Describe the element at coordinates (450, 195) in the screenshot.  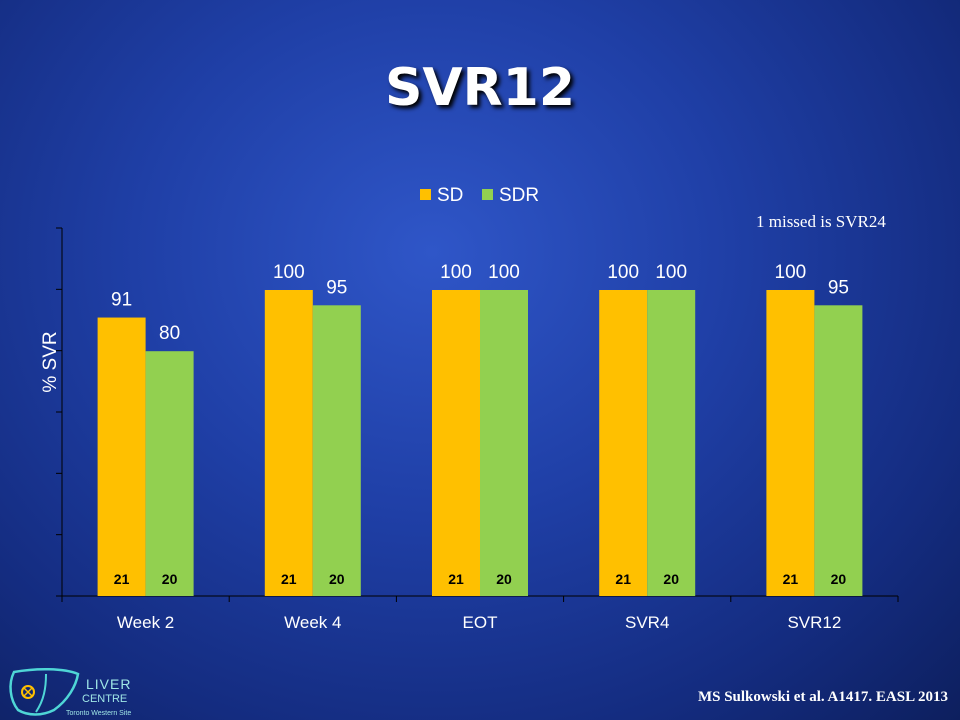
I see `legend-label-sd: SD` at that location.